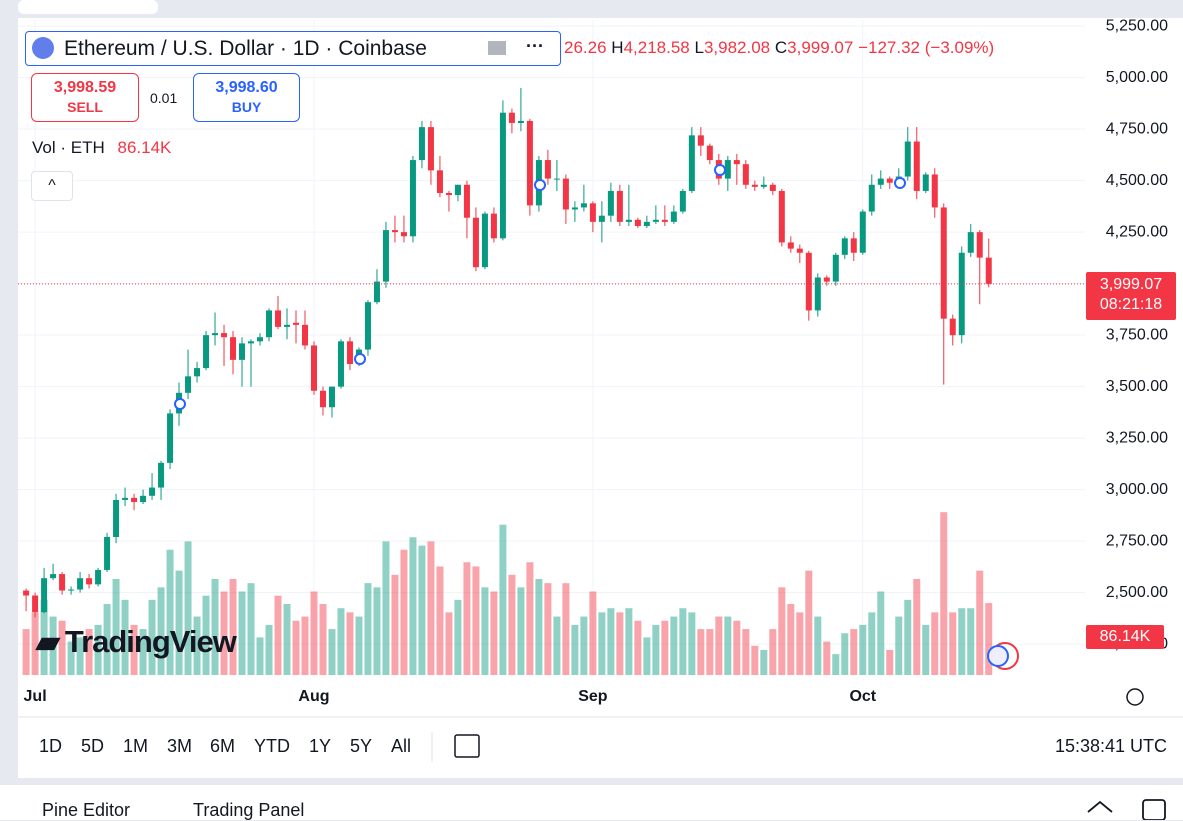 Image resolution: width=1183 pixels, height=821 pixels. Describe the element at coordinates (617, 47) in the screenshot. I see `ohlc-key: H` at that location.